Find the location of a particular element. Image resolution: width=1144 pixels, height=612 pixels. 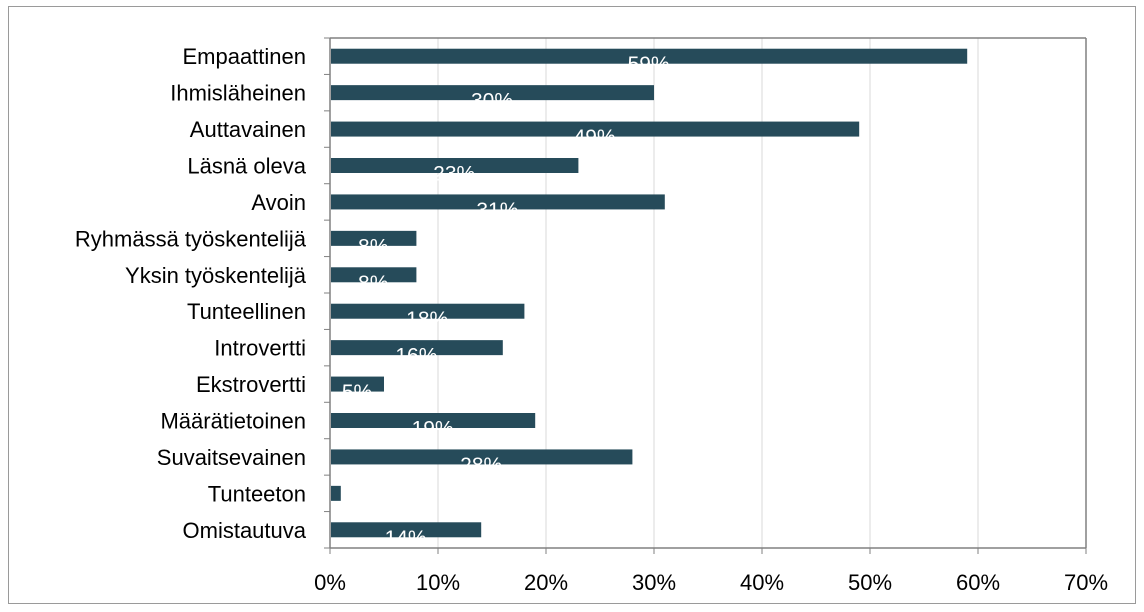

x-tick-label: 30% is located at coordinates (654, 582).